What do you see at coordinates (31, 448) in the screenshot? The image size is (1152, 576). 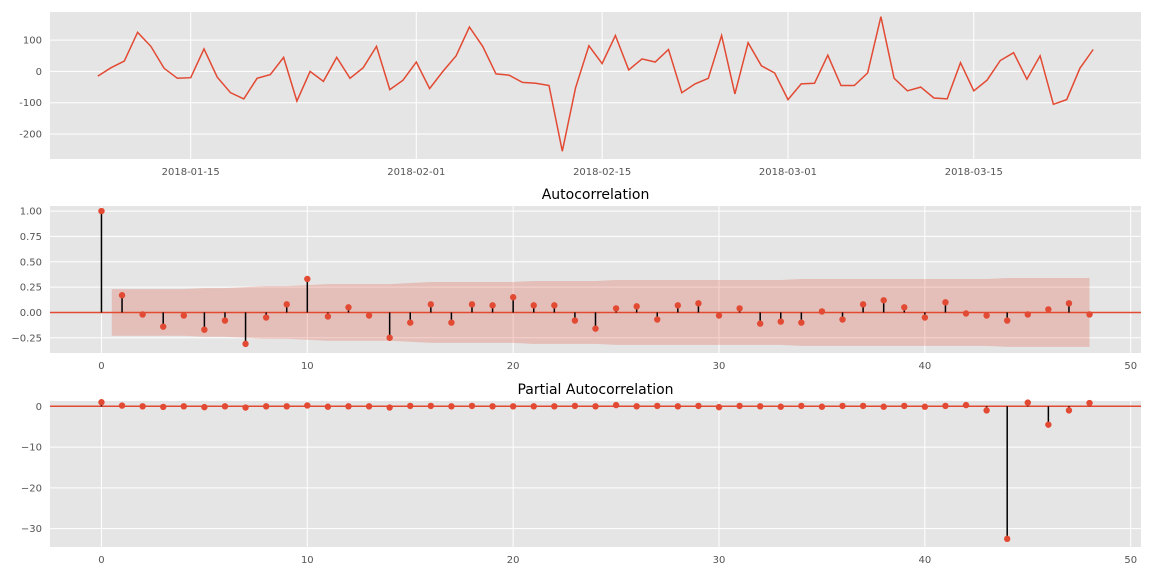 I see `y-tick-label: −10` at bounding box center [31, 448].